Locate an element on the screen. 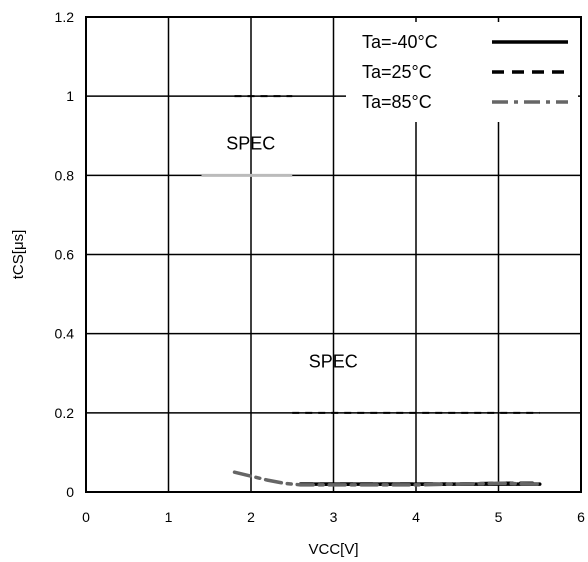 Image resolution: width=588 pixels, height=562 pixels. y-tick-label: 0.8 is located at coordinates (65, 175).